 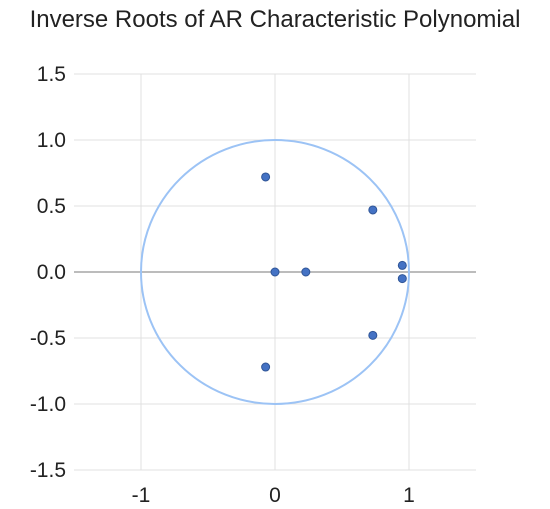 What do you see at coordinates (51, 140) in the screenshot?
I see `y-tick-label: 1.0` at bounding box center [51, 140].